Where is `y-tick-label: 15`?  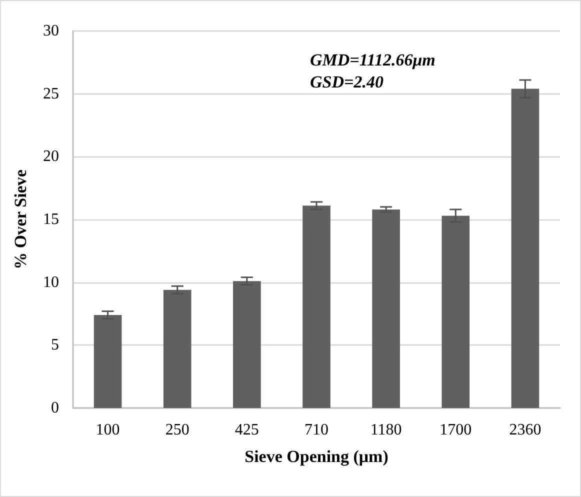
y-tick-label: 15 is located at coordinates (51, 219).